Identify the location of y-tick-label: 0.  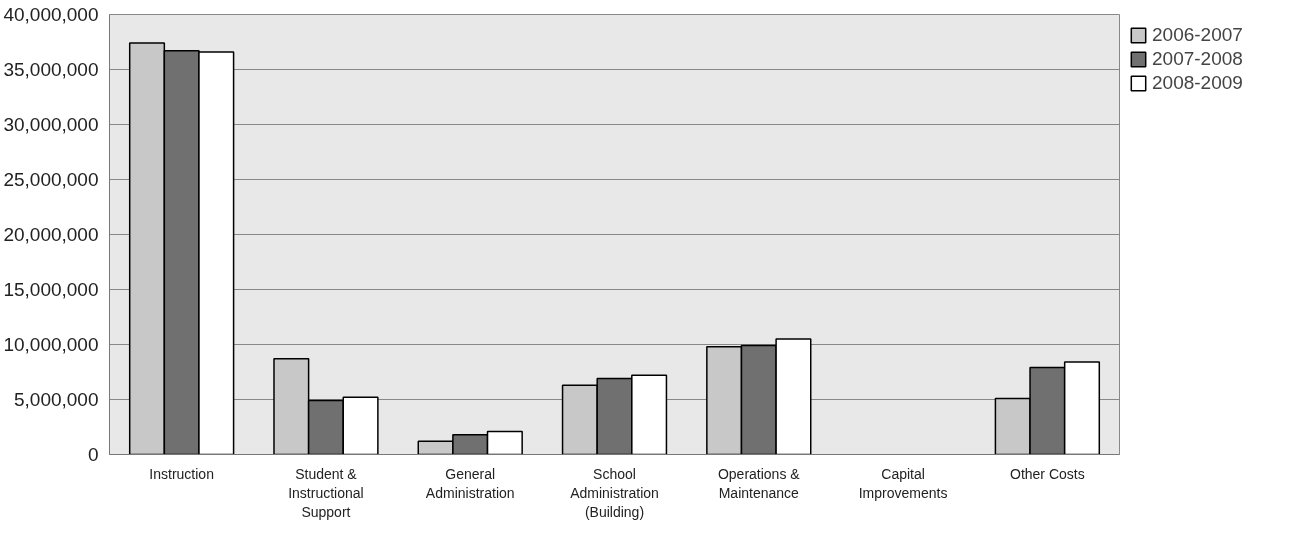
(93, 454).